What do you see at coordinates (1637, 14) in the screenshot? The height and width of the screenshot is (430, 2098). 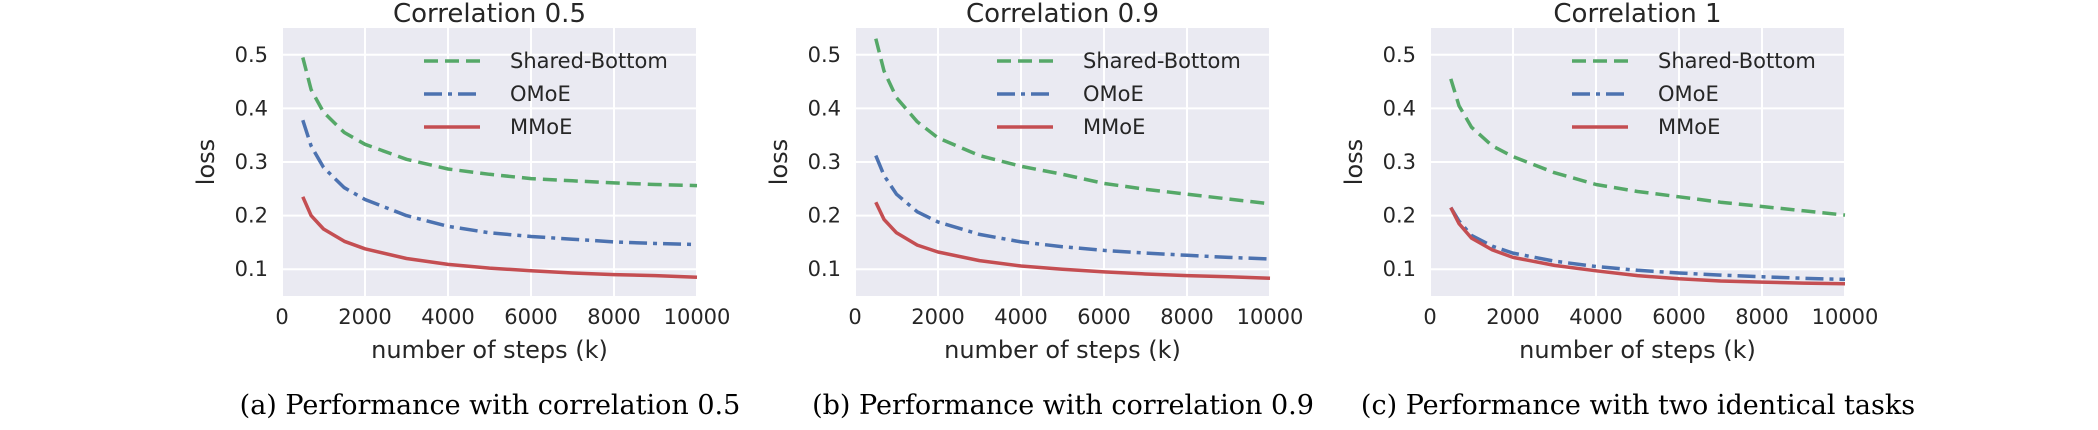 I see `chart-title: Correlation 1` at bounding box center [1637, 14].